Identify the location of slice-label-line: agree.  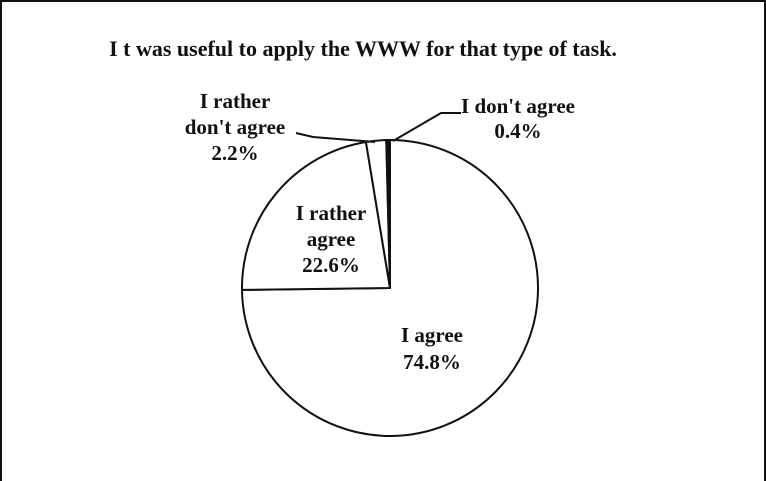
(331, 239).